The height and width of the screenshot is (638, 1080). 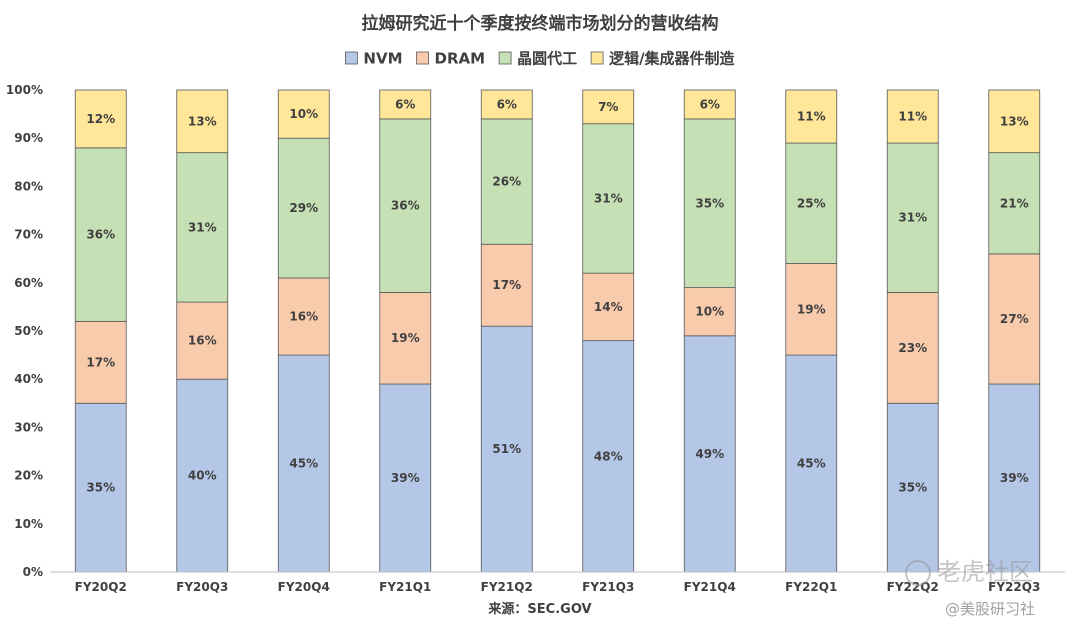 What do you see at coordinates (28, 331) in the screenshot?
I see `y-tick-label: 50%` at bounding box center [28, 331].